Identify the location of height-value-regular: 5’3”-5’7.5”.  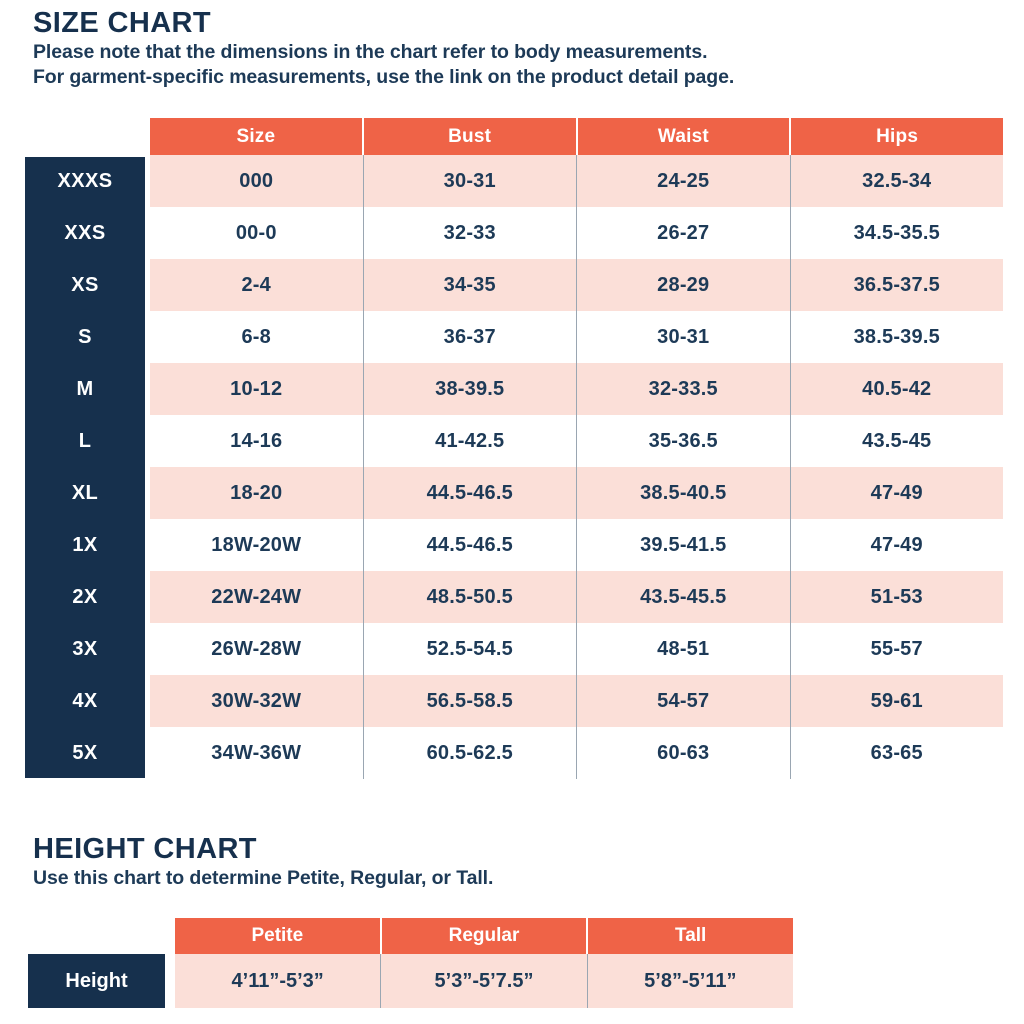
(484, 981).